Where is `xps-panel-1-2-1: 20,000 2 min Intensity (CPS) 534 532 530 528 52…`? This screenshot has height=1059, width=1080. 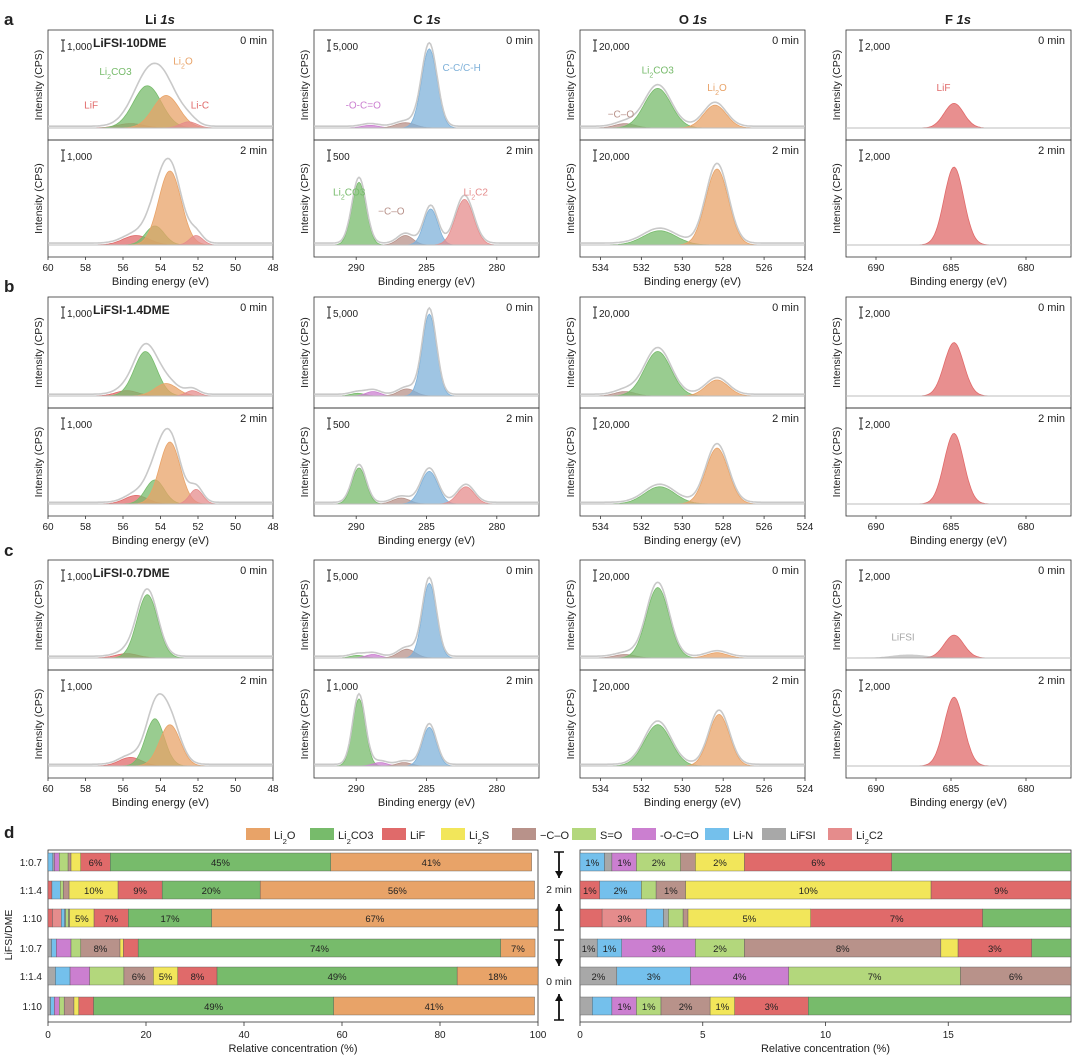 xps-panel-1-2-1: 20,000 2 min Intensity (CPS) 534 532 530 528 52… is located at coordinates (689, 477).